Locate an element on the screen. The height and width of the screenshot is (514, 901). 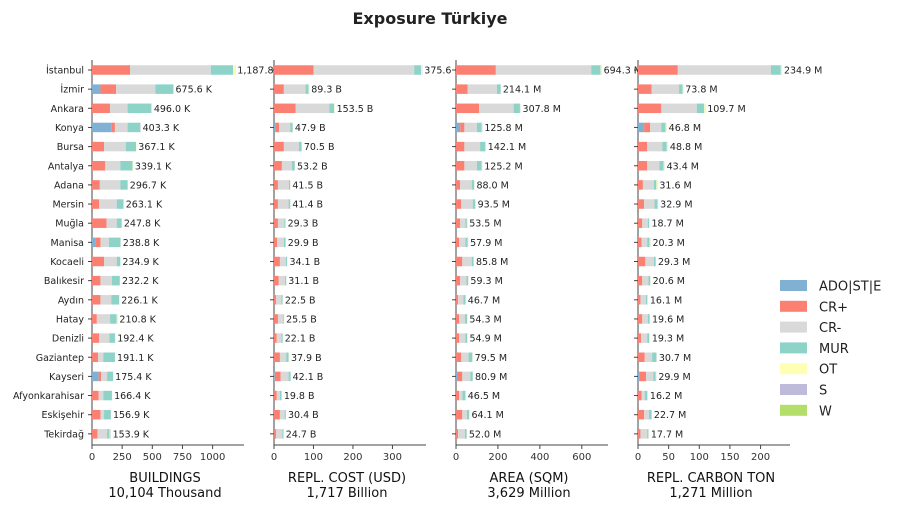
bar-value-label: 175.4 K is located at coordinates (133, 377).